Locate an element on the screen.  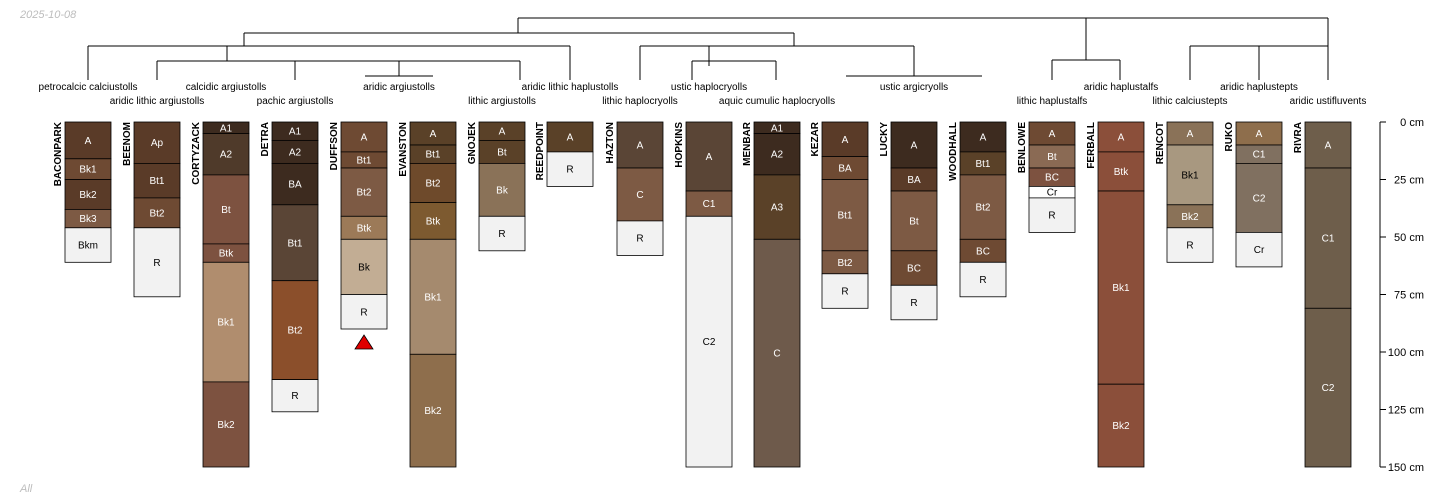
horizon-label: C2 is located at coordinates (709, 342).